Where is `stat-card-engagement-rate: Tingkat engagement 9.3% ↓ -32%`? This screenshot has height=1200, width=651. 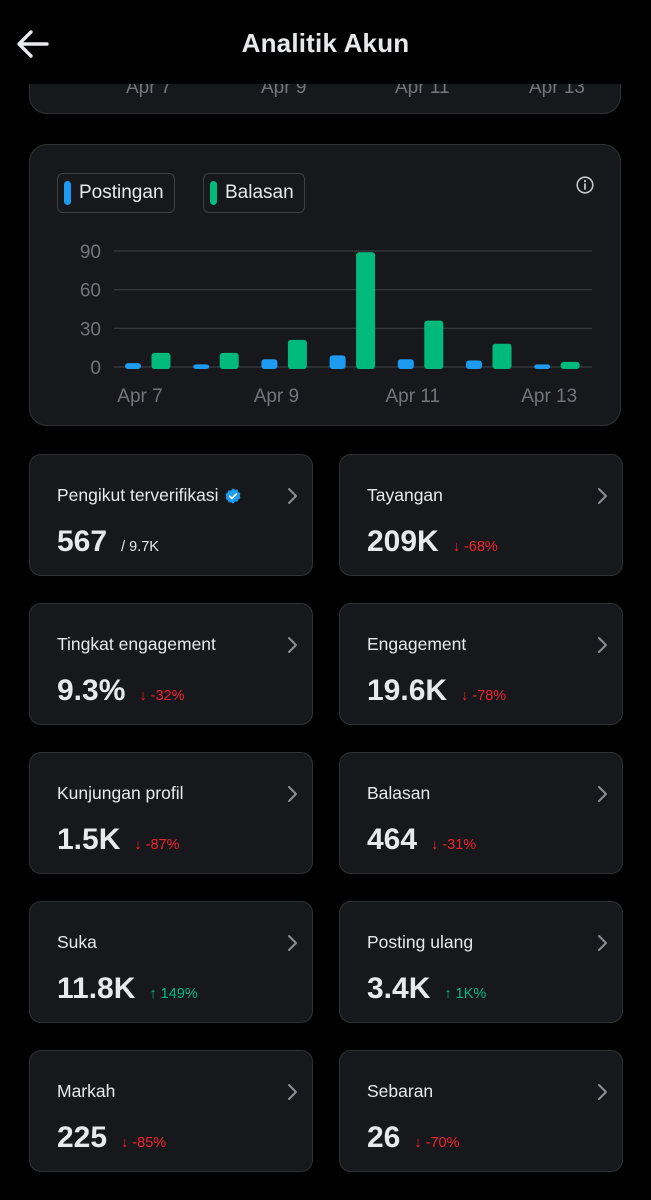
stat-card-engagement-rate: Tingkat engagement 9.3% ↓ -32% is located at coordinates (171, 664).